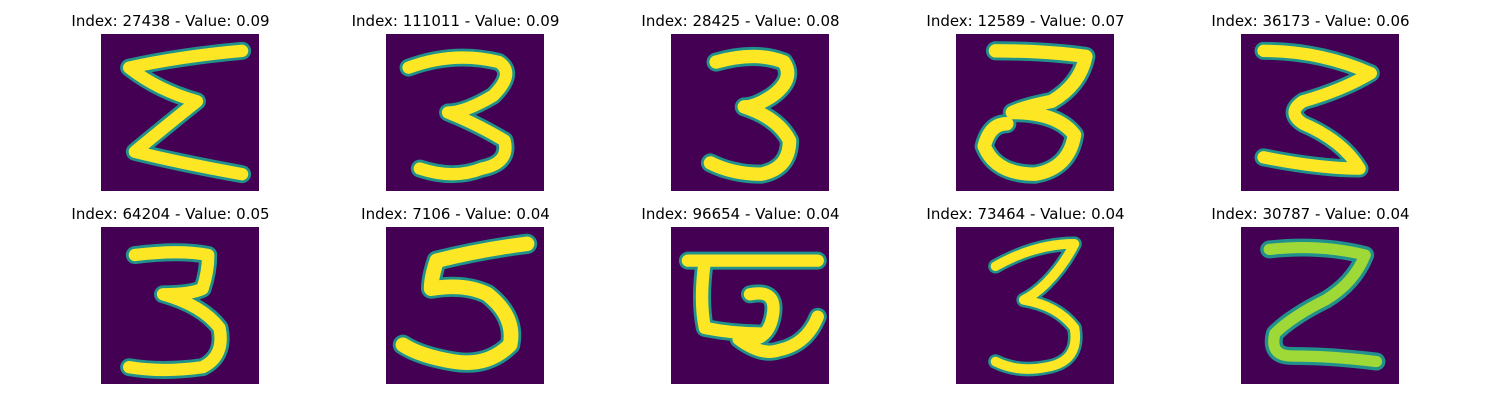 Image resolution: width=1500 pixels, height=400 pixels. What do you see at coordinates (1310, 214) in the screenshot?
I see `panel-title: Index: 30787 - Value: 0.04` at bounding box center [1310, 214].